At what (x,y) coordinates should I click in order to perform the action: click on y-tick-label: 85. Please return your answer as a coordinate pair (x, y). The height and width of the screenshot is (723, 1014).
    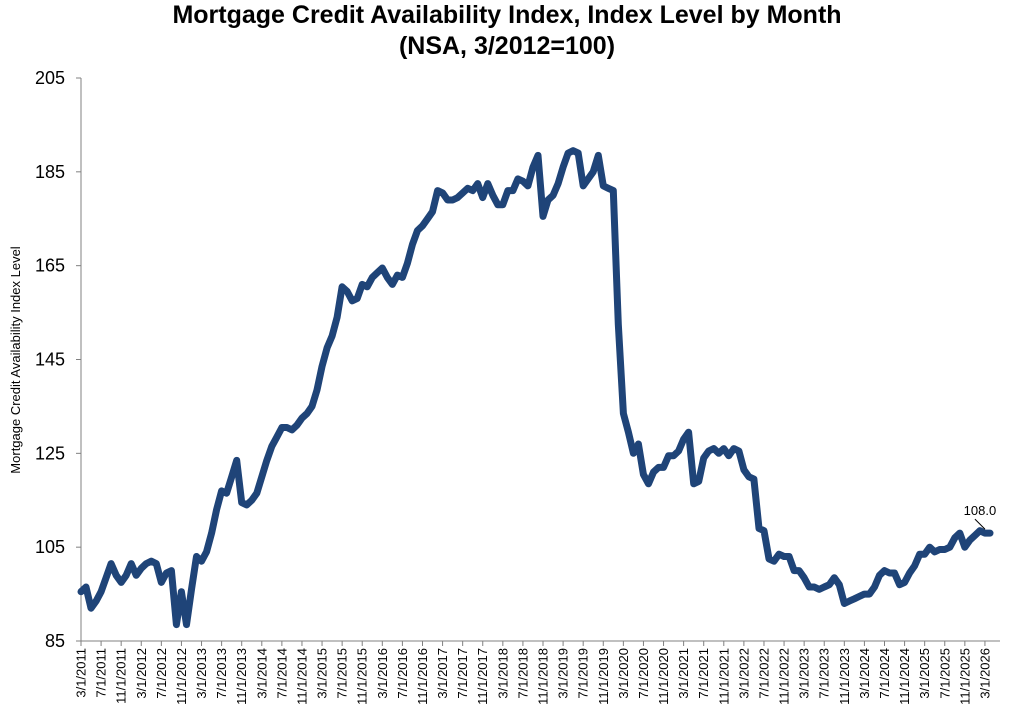
    Looking at the image, I should click on (55, 641).